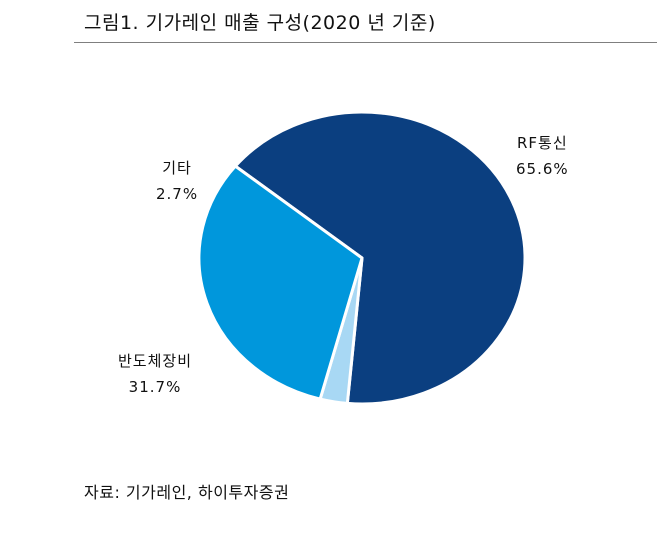 The image size is (657, 536). What do you see at coordinates (155, 387) in the screenshot?
I see `slice-value-semi: 31.7%` at bounding box center [155, 387].